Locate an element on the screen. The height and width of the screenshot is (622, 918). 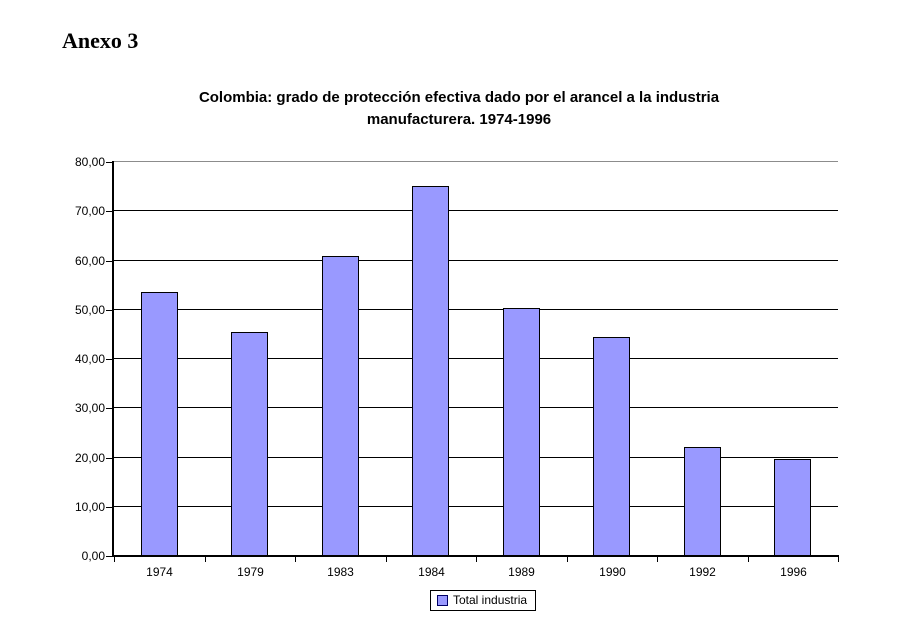
y-tick-label: 30,00 is located at coordinates (89, 408).